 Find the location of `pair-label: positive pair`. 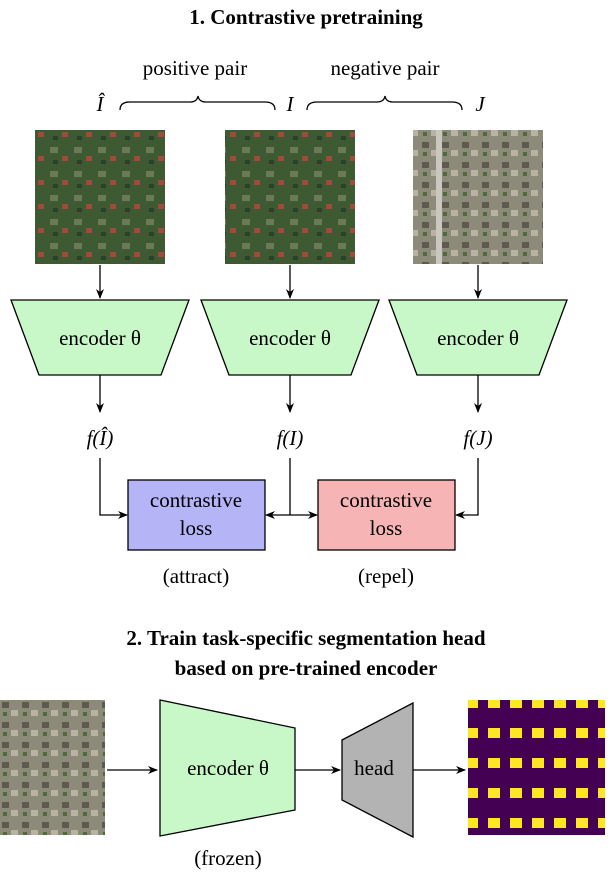

pair-label: positive pair is located at coordinates (195, 68).